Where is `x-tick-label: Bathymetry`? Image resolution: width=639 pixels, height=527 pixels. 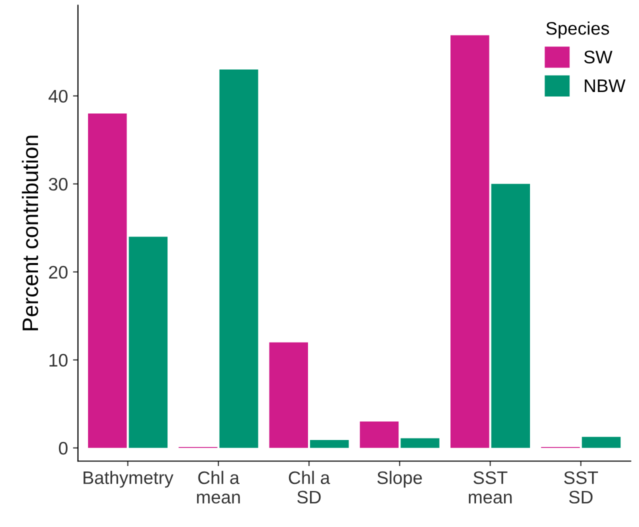 x-tick-label: Bathymetry is located at coordinates (129, 479).